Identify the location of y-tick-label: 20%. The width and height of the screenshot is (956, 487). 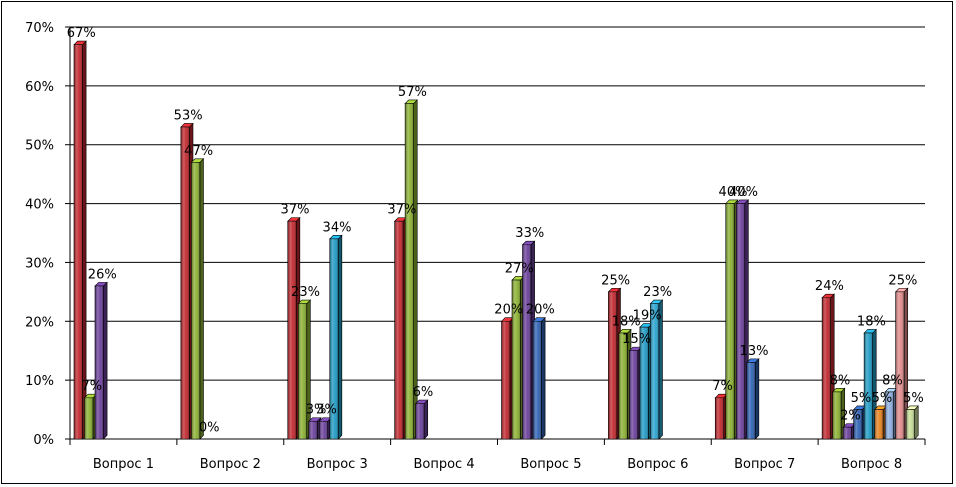
(39, 322).